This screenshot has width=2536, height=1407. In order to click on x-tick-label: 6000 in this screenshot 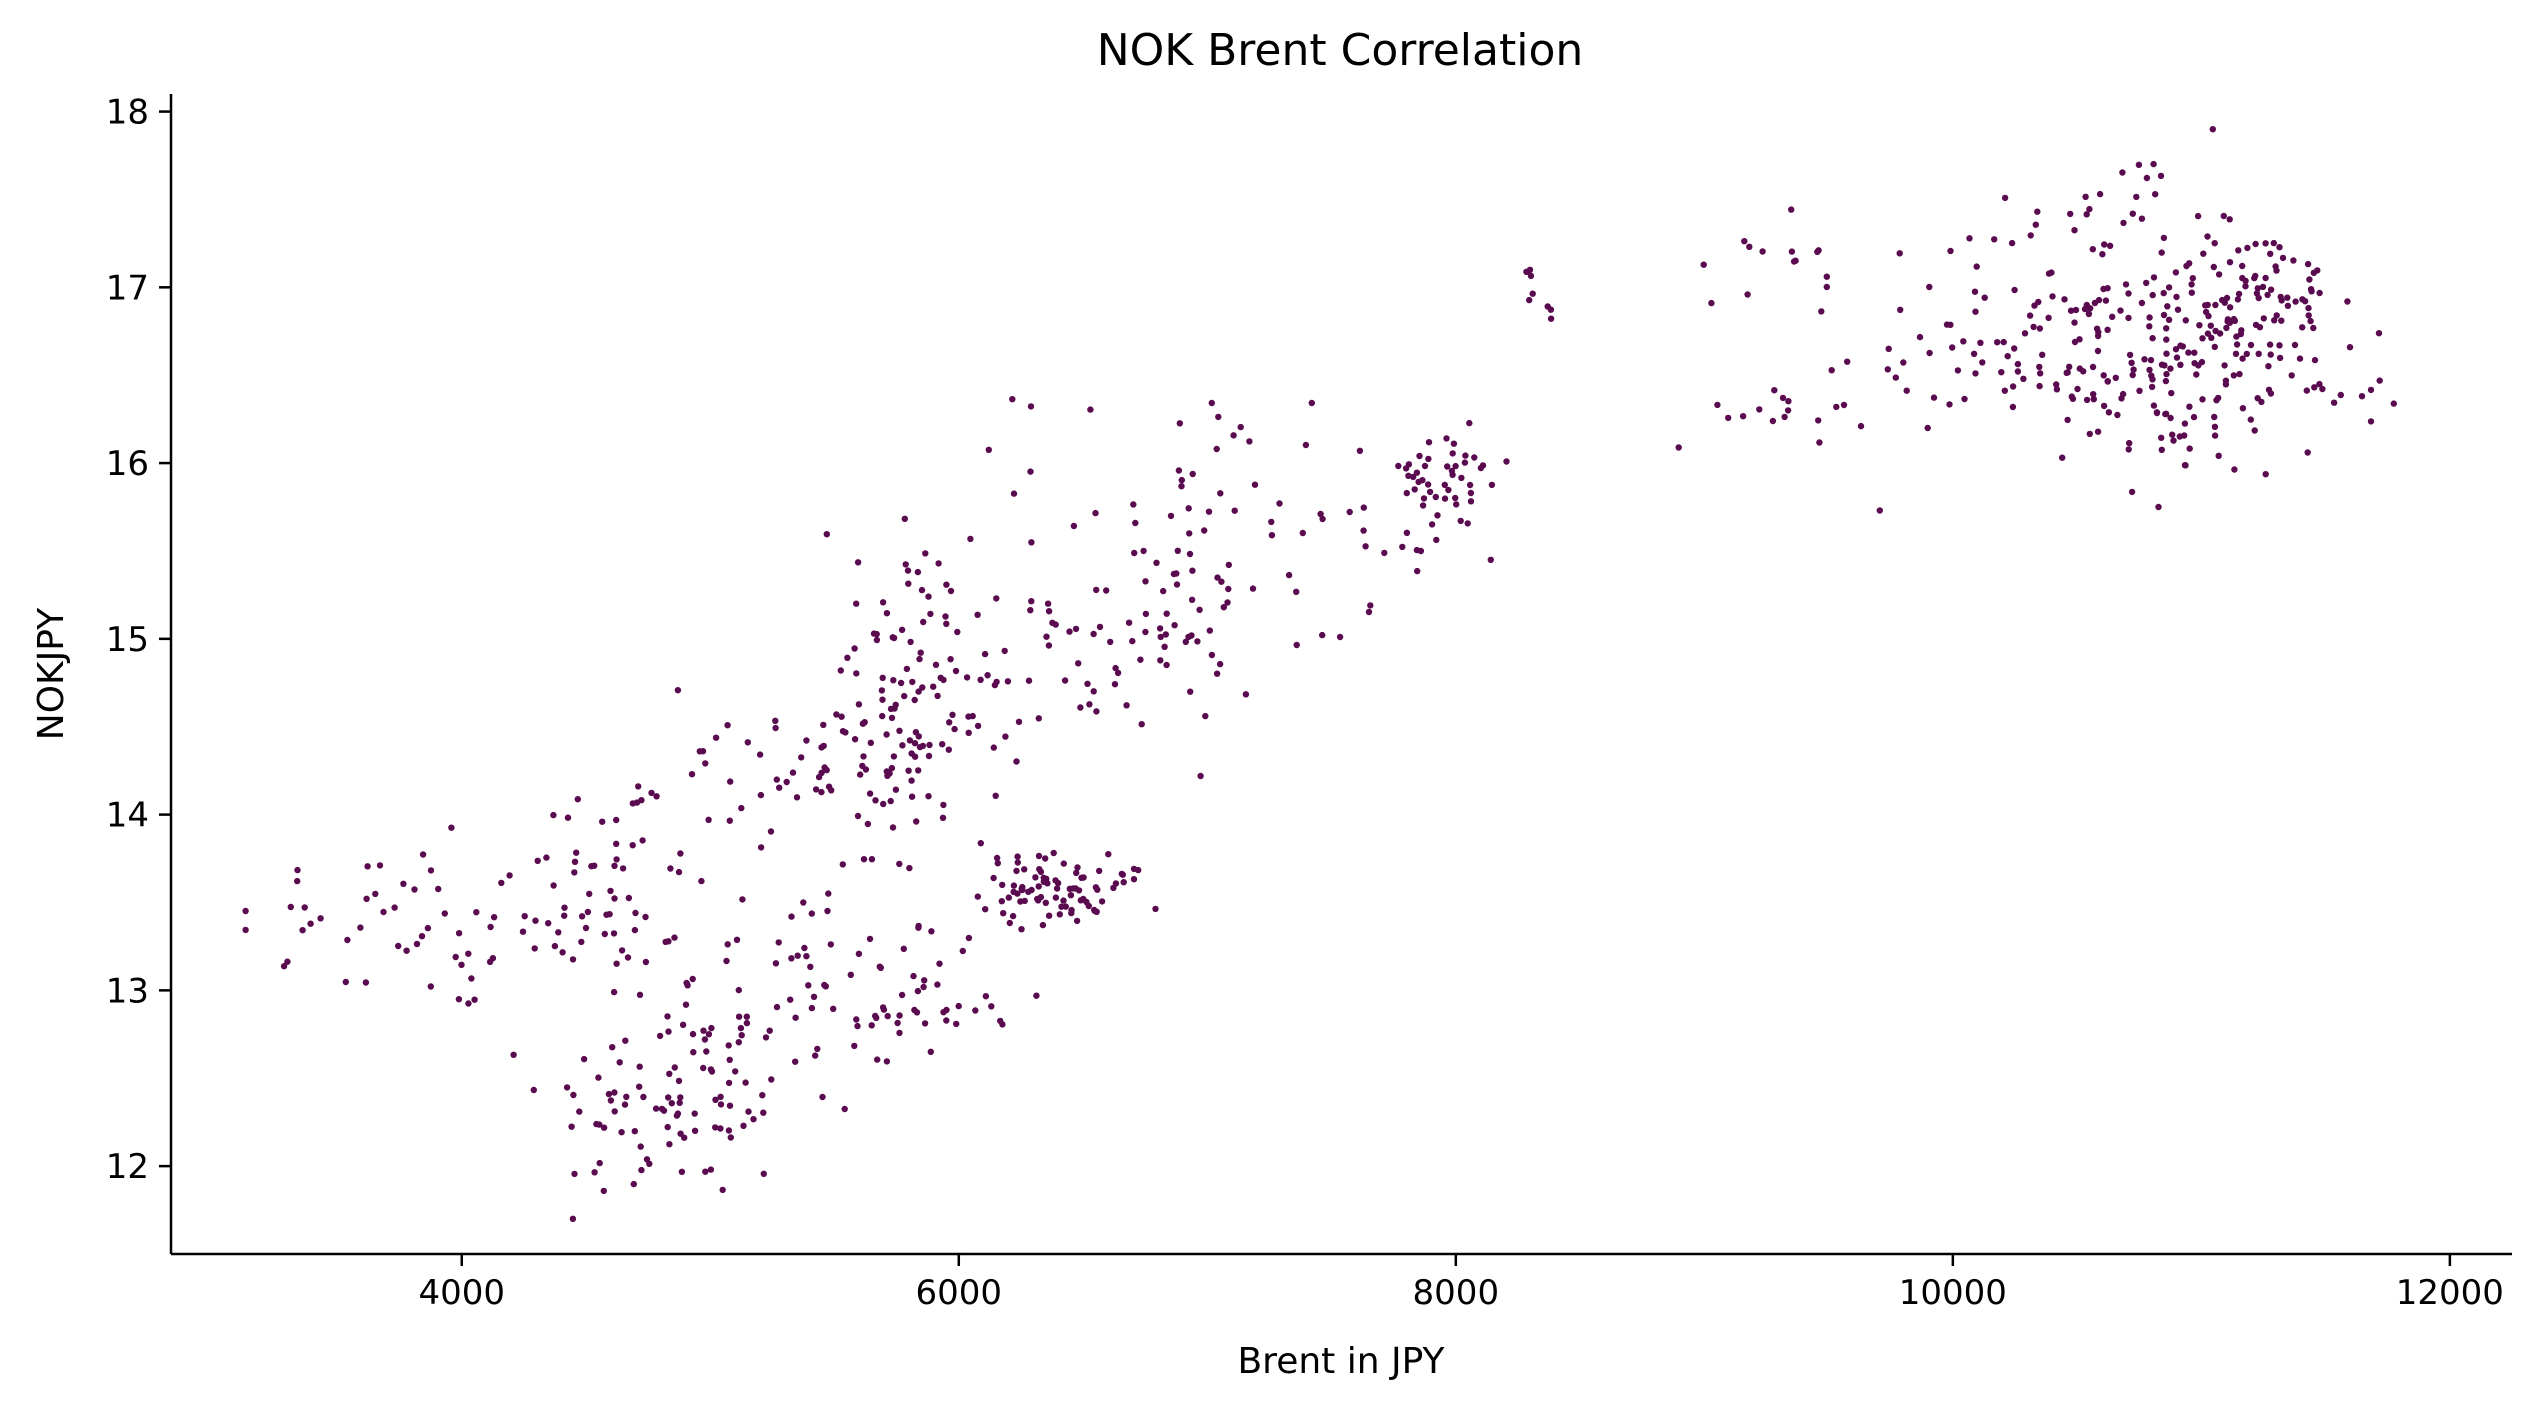, I will do `click(959, 1293)`.